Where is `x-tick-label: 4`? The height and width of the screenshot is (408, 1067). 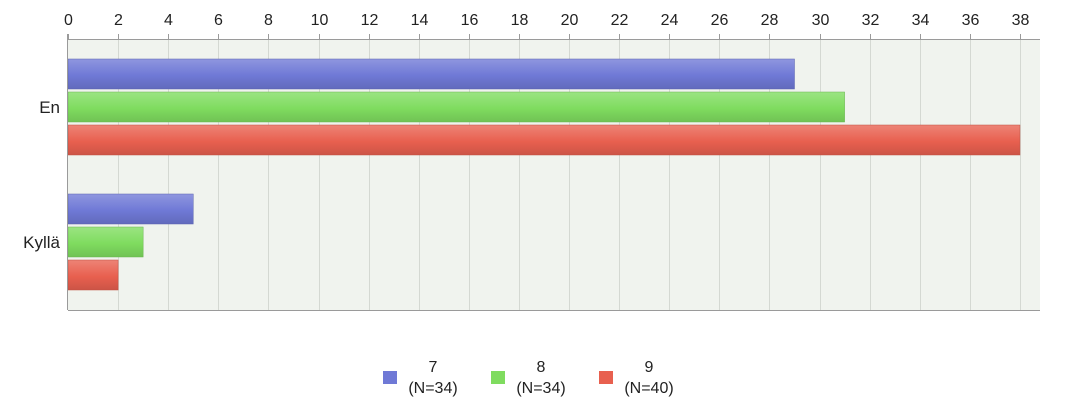 x-tick-label: 4 is located at coordinates (168, 20).